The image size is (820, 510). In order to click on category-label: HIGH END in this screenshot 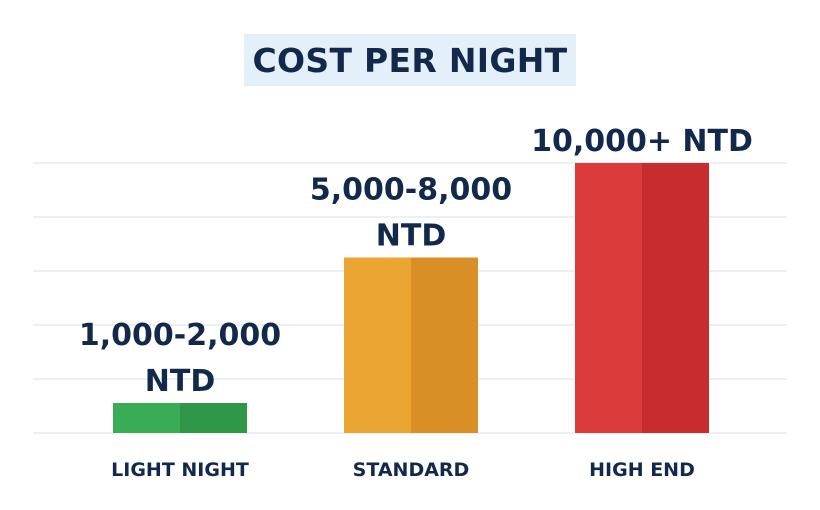, I will do `click(642, 470)`.